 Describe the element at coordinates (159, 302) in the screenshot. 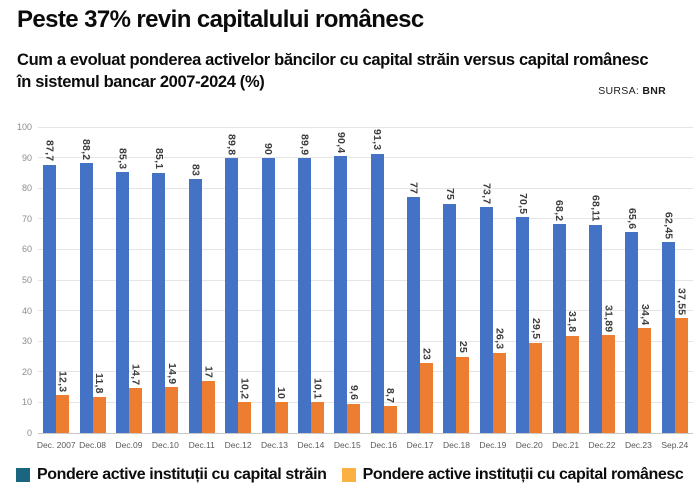

I see `bar-series0-Dec.10` at that location.